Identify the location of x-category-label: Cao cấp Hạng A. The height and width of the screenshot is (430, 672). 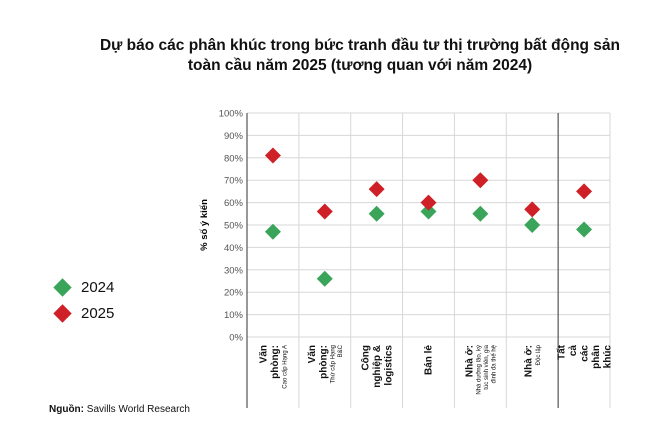
(286, 367).